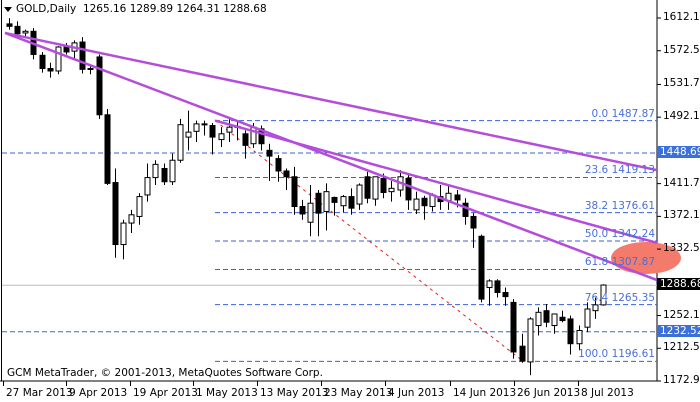 This screenshot has height=402, width=700. Describe the element at coordinates (294, 393) in the screenshot. I see `time-label: 13 May 2013` at that location.